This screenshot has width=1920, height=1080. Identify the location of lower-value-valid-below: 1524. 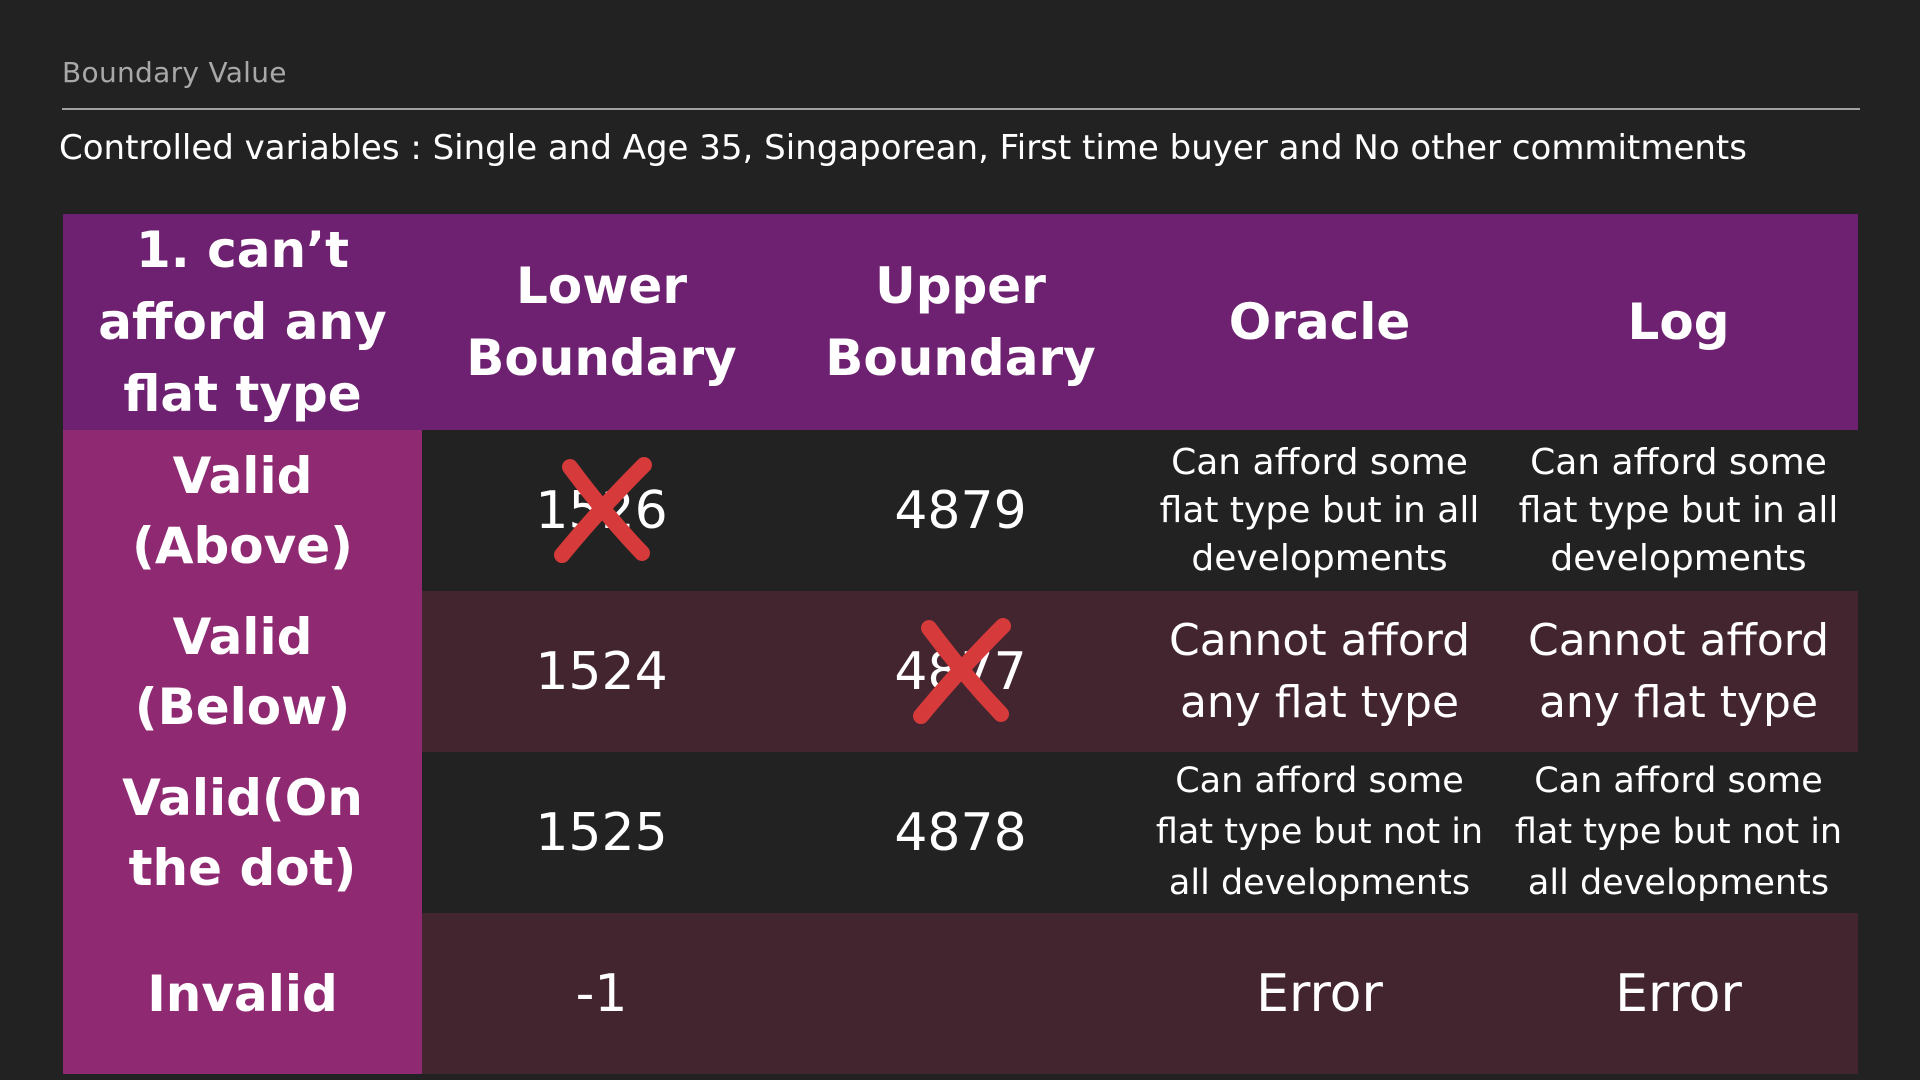
(601, 671).